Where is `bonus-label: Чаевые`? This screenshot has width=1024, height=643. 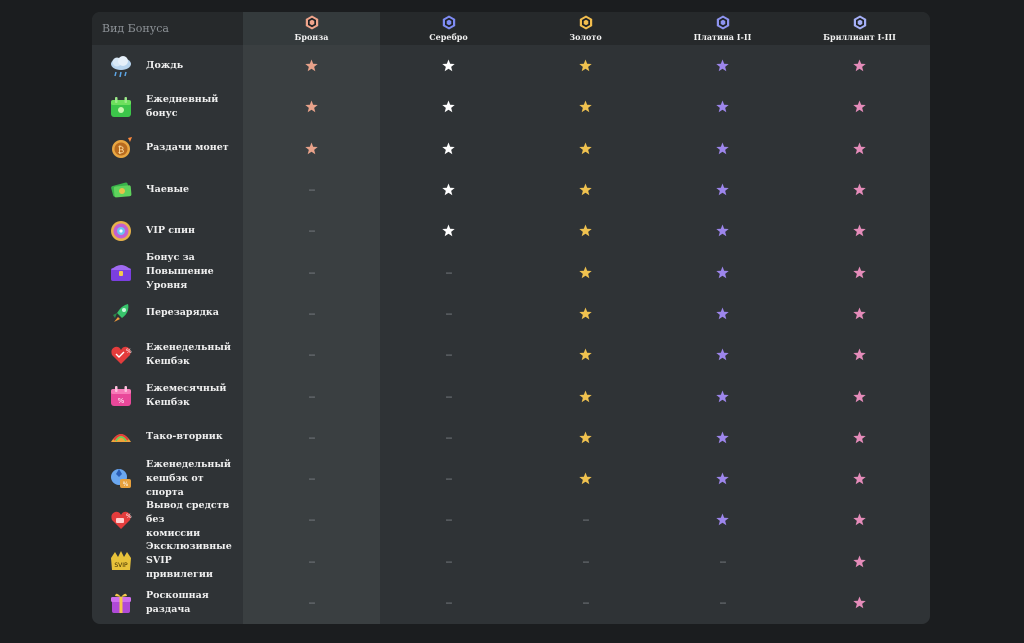 bonus-label: Чаевые is located at coordinates (168, 189).